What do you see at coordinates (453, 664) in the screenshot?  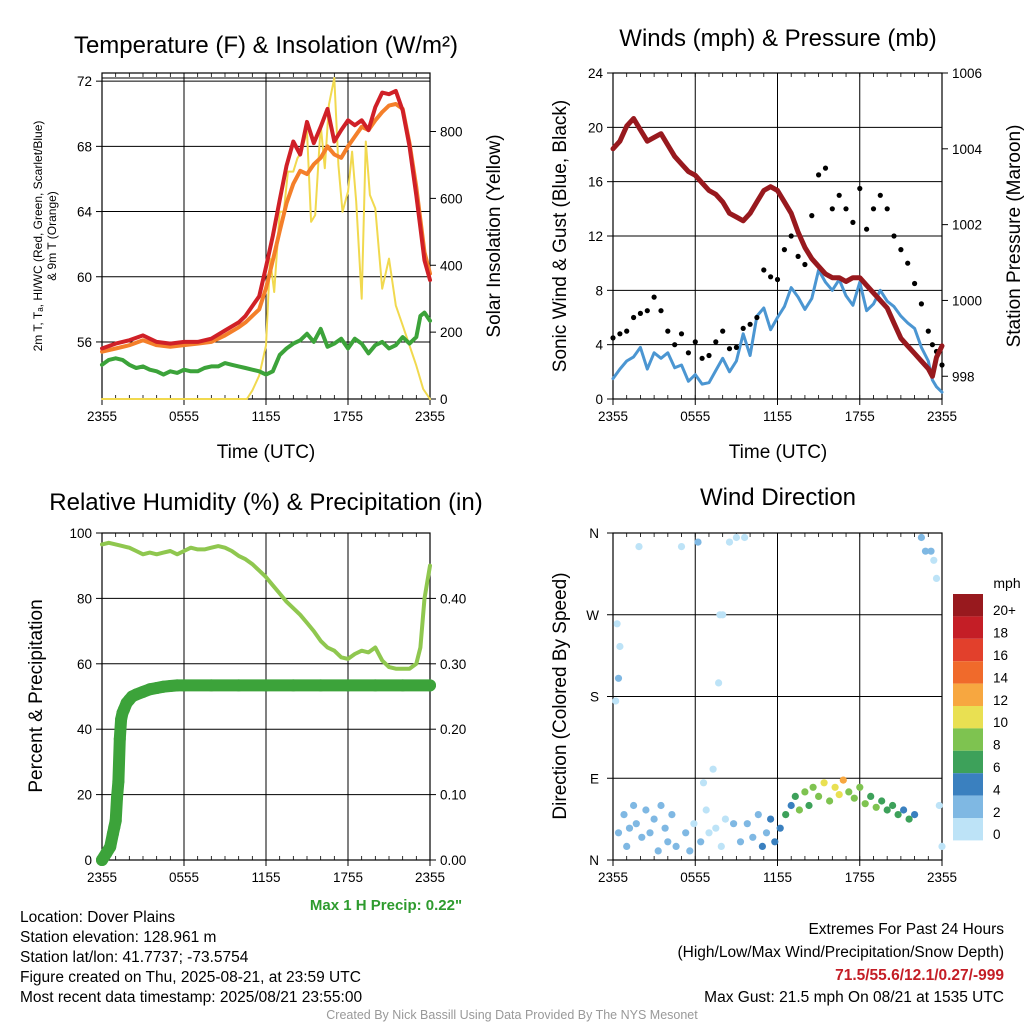 I see `y-tick-label-right: 0.30` at bounding box center [453, 664].